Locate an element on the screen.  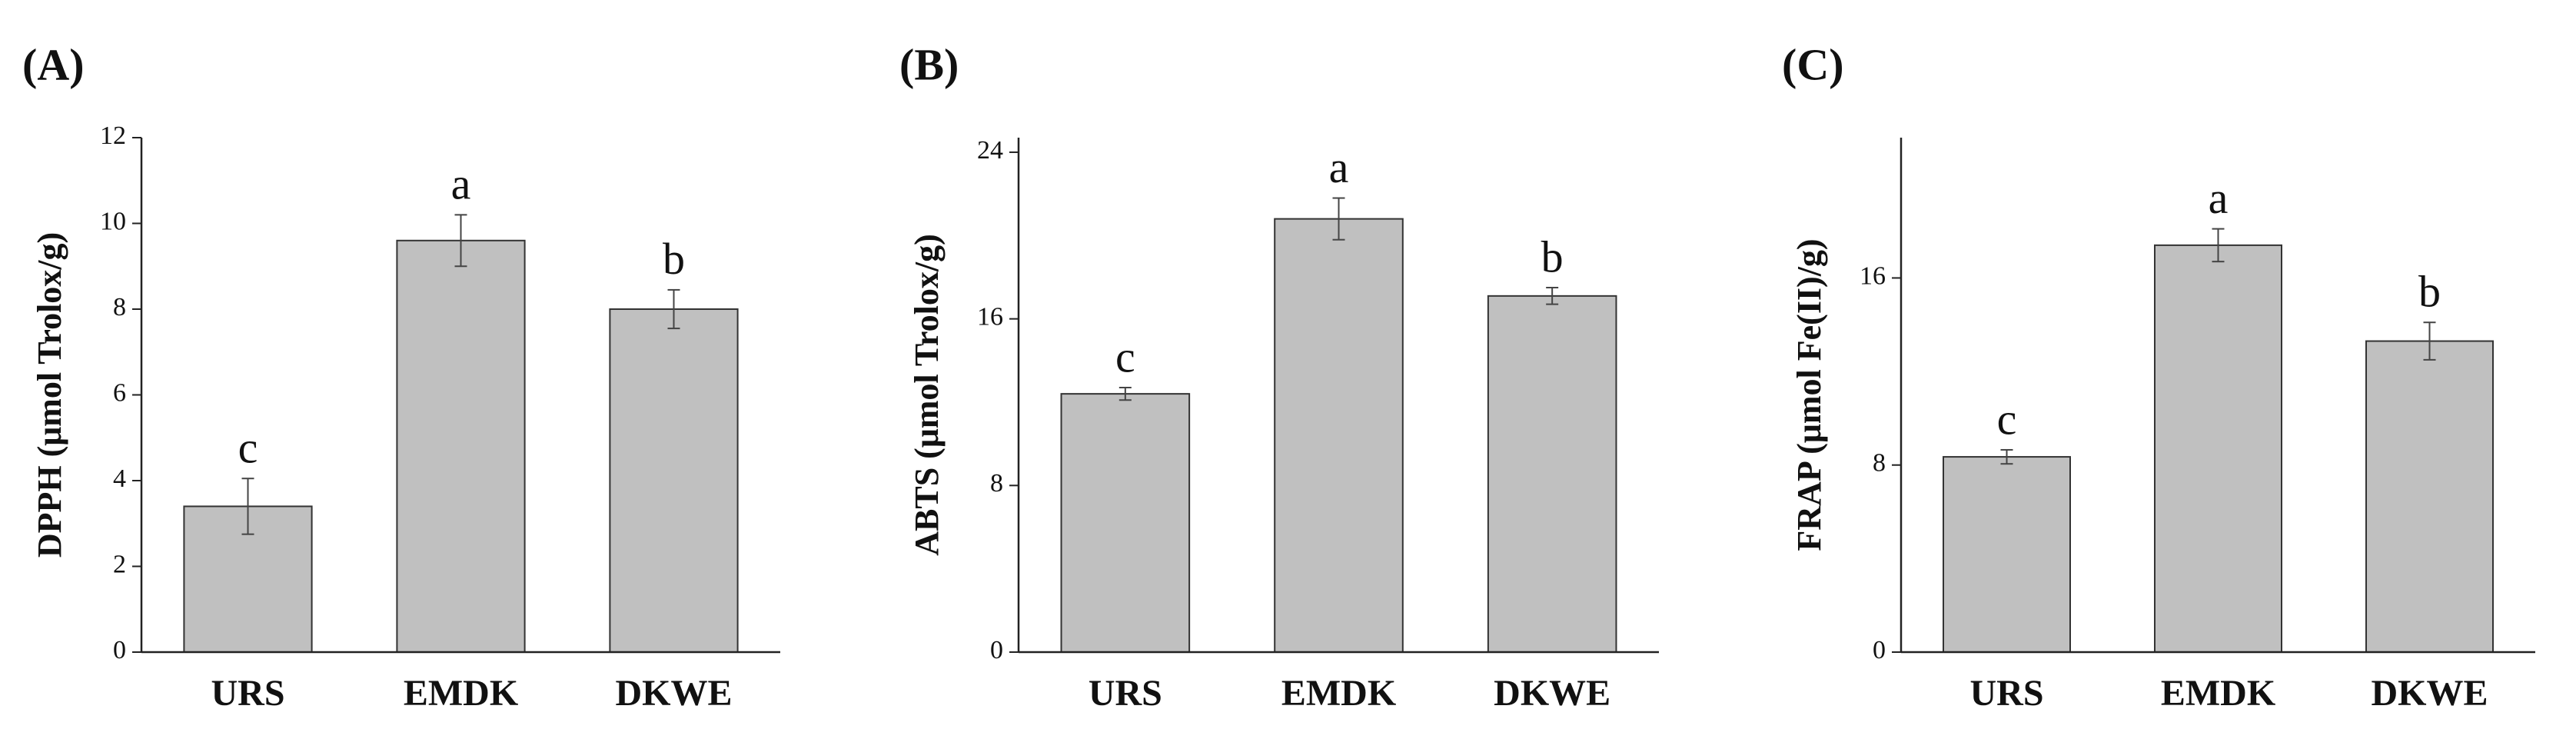
y-axis-label: ABTS (μmol Trolox/g) is located at coordinates (927, 395).